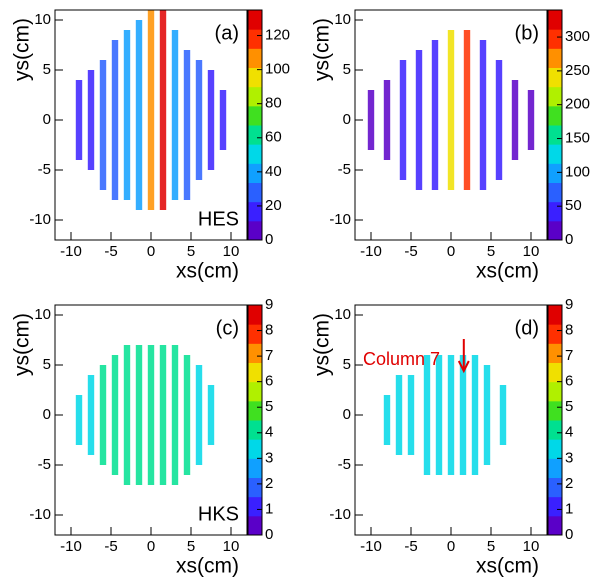  I want to click on z-tick-label: 7, so click(569, 355).